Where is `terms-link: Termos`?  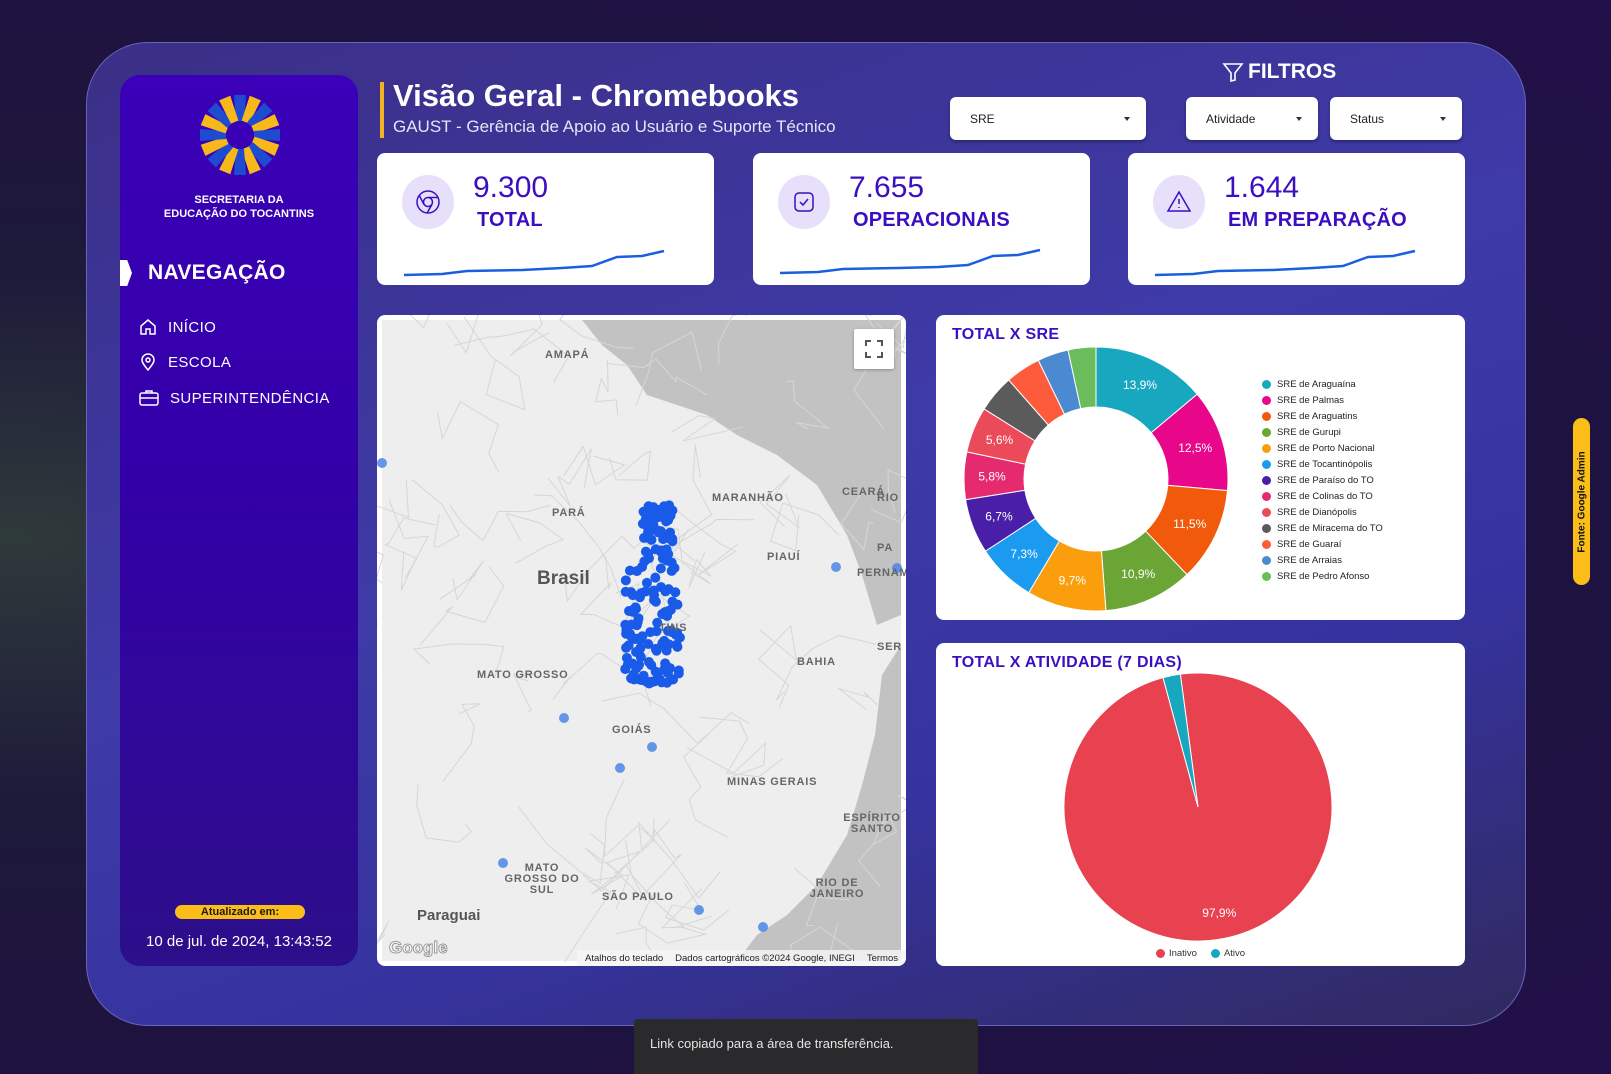
terms-link: Termos is located at coordinates (882, 958).